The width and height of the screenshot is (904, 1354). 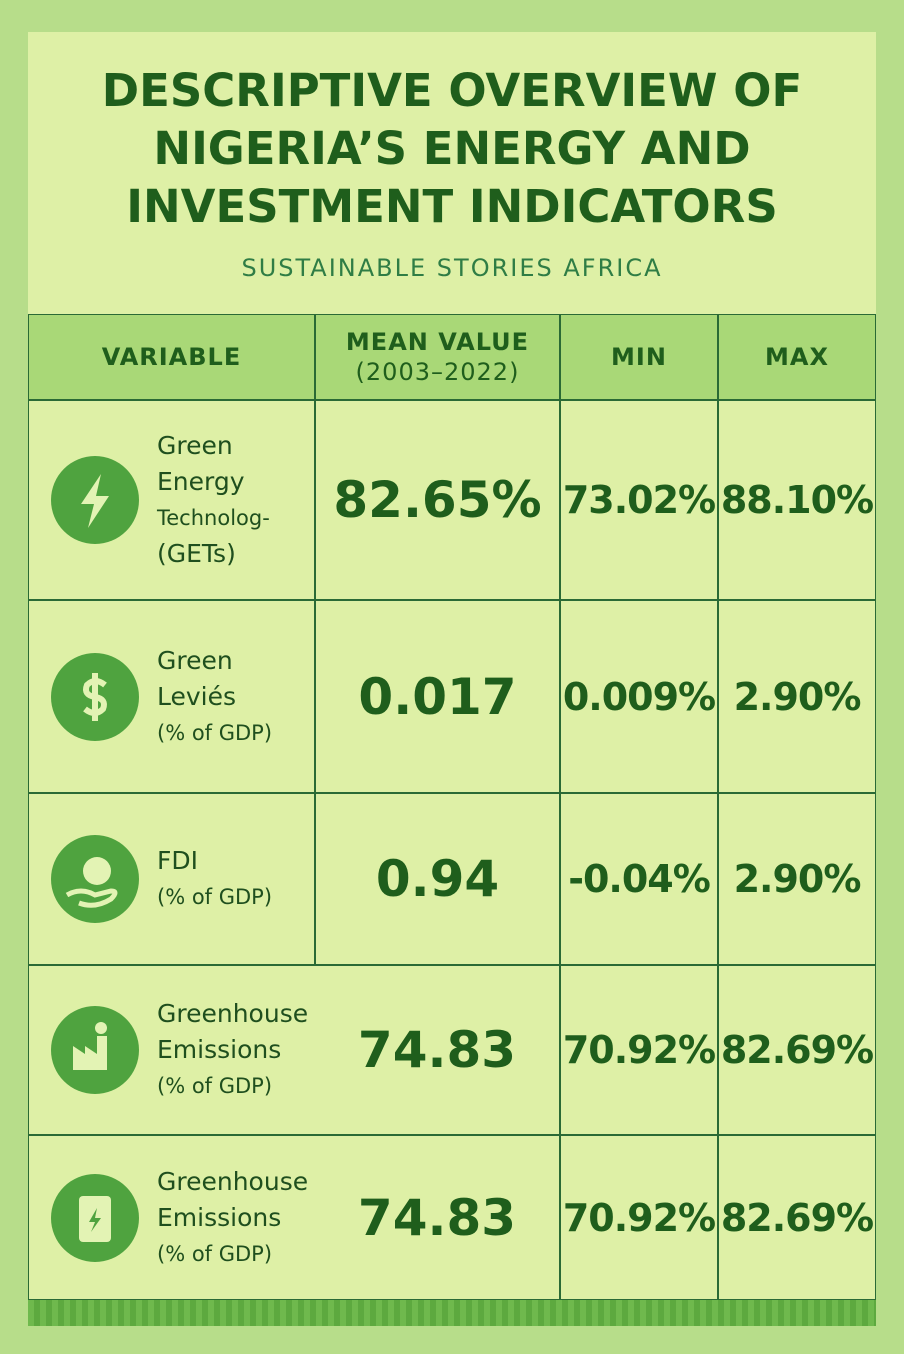 I want to click on column-header: MEAN VALUE (2003–2022), so click(x=437, y=357).